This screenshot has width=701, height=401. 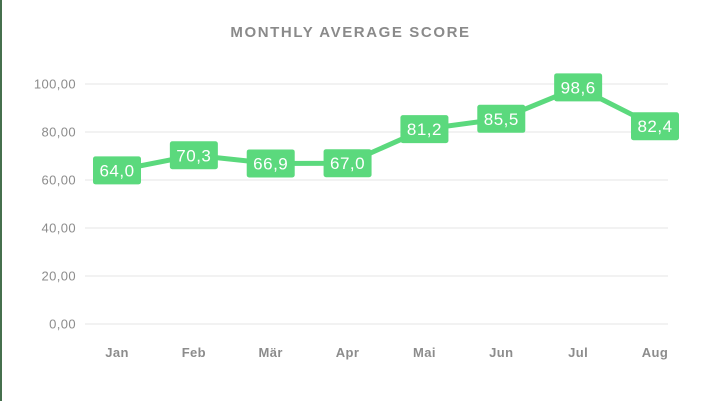 I want to click on chart-title: MONTHLY AVERAGE SCORE, so click(x=350, y=32).